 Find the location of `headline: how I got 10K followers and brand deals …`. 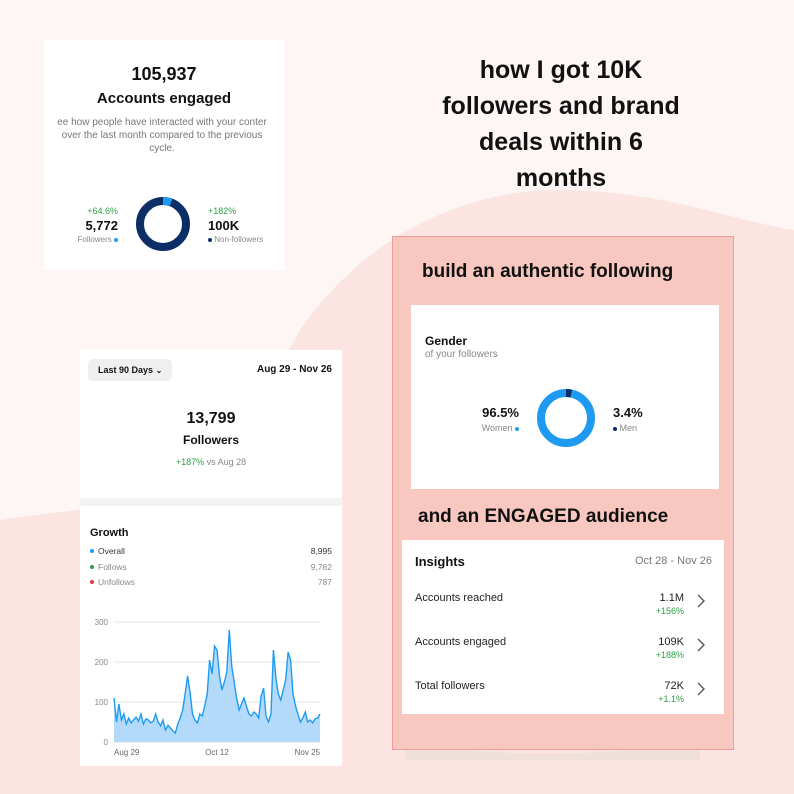

headline: how I got 10K followers and brand deals … is located at coordinates (561, 124).